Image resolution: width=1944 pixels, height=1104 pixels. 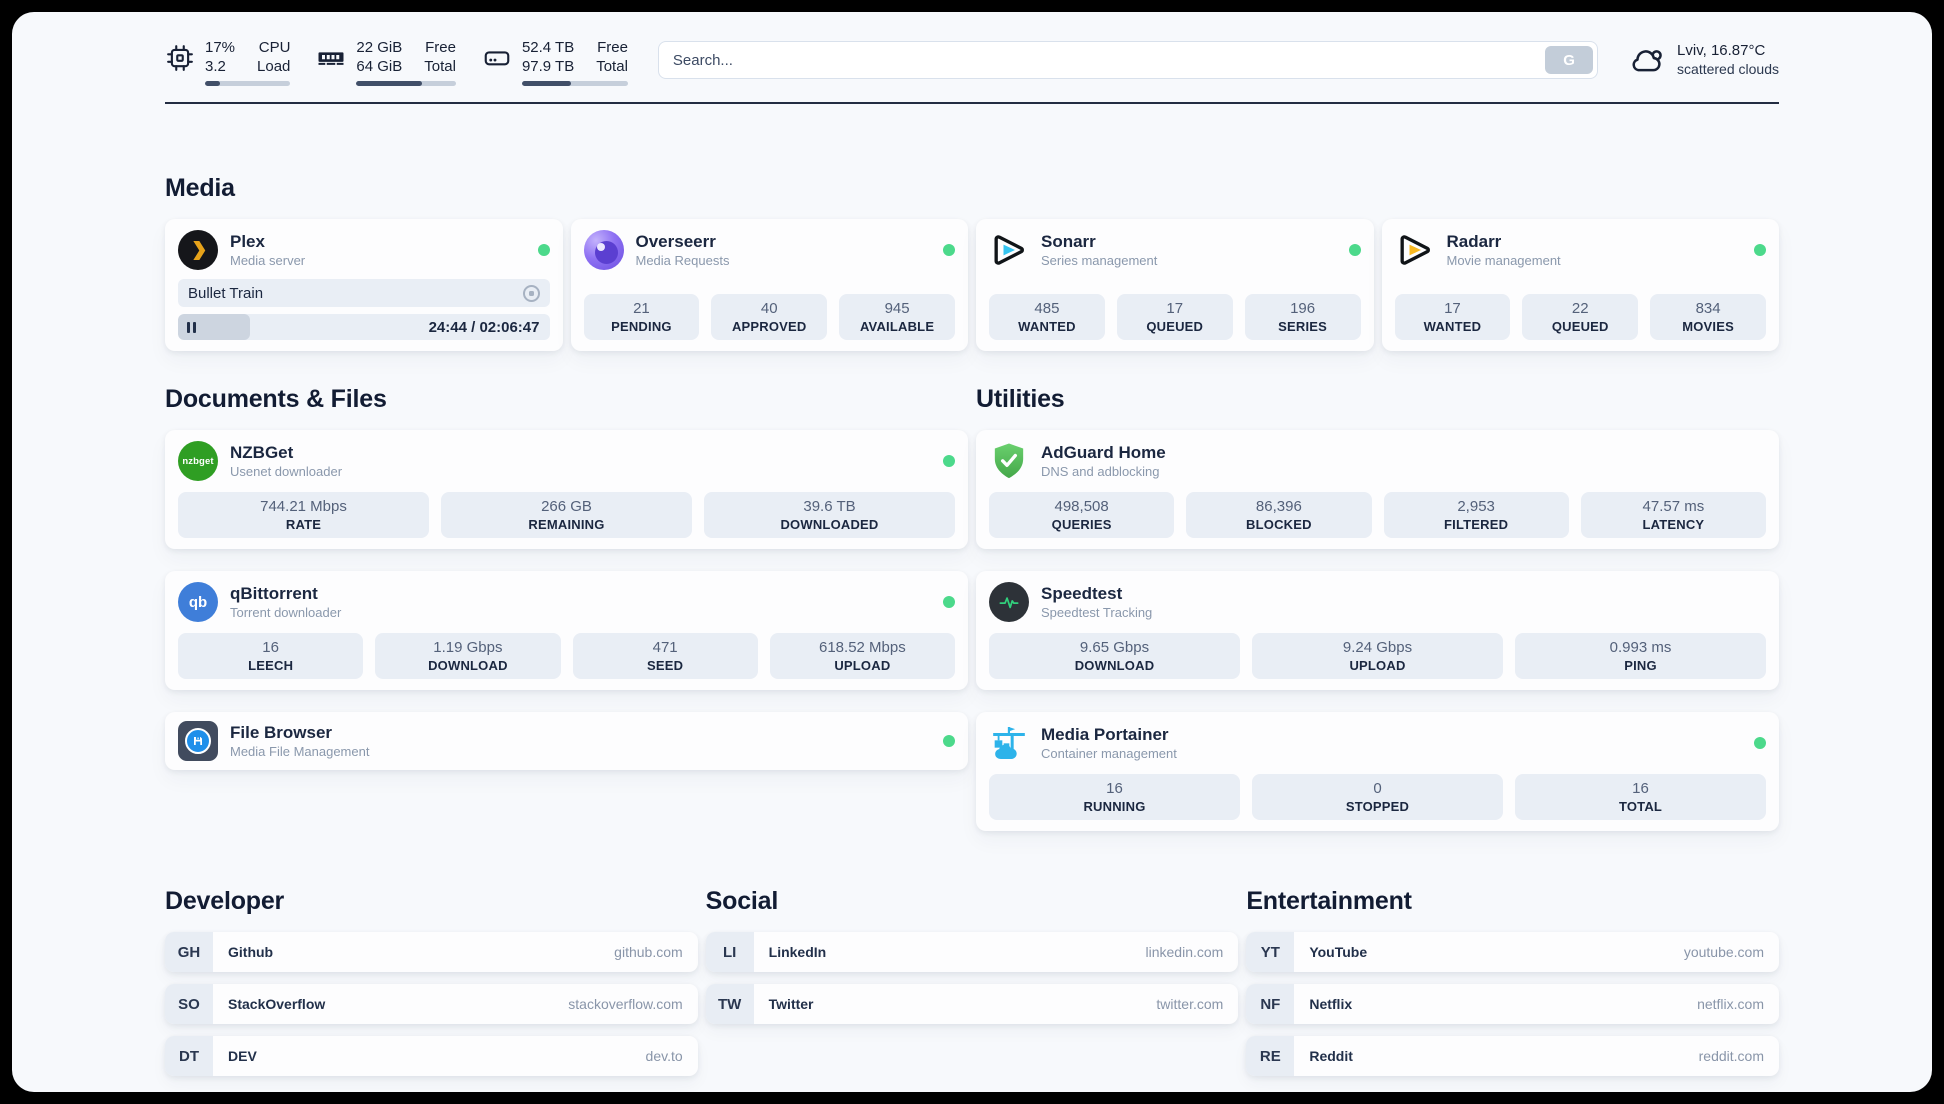 What do you see at coordinates (215, 66) in the screenshot?
I see `cpu-load-value: 3.2` at bounding box center [215, 66].